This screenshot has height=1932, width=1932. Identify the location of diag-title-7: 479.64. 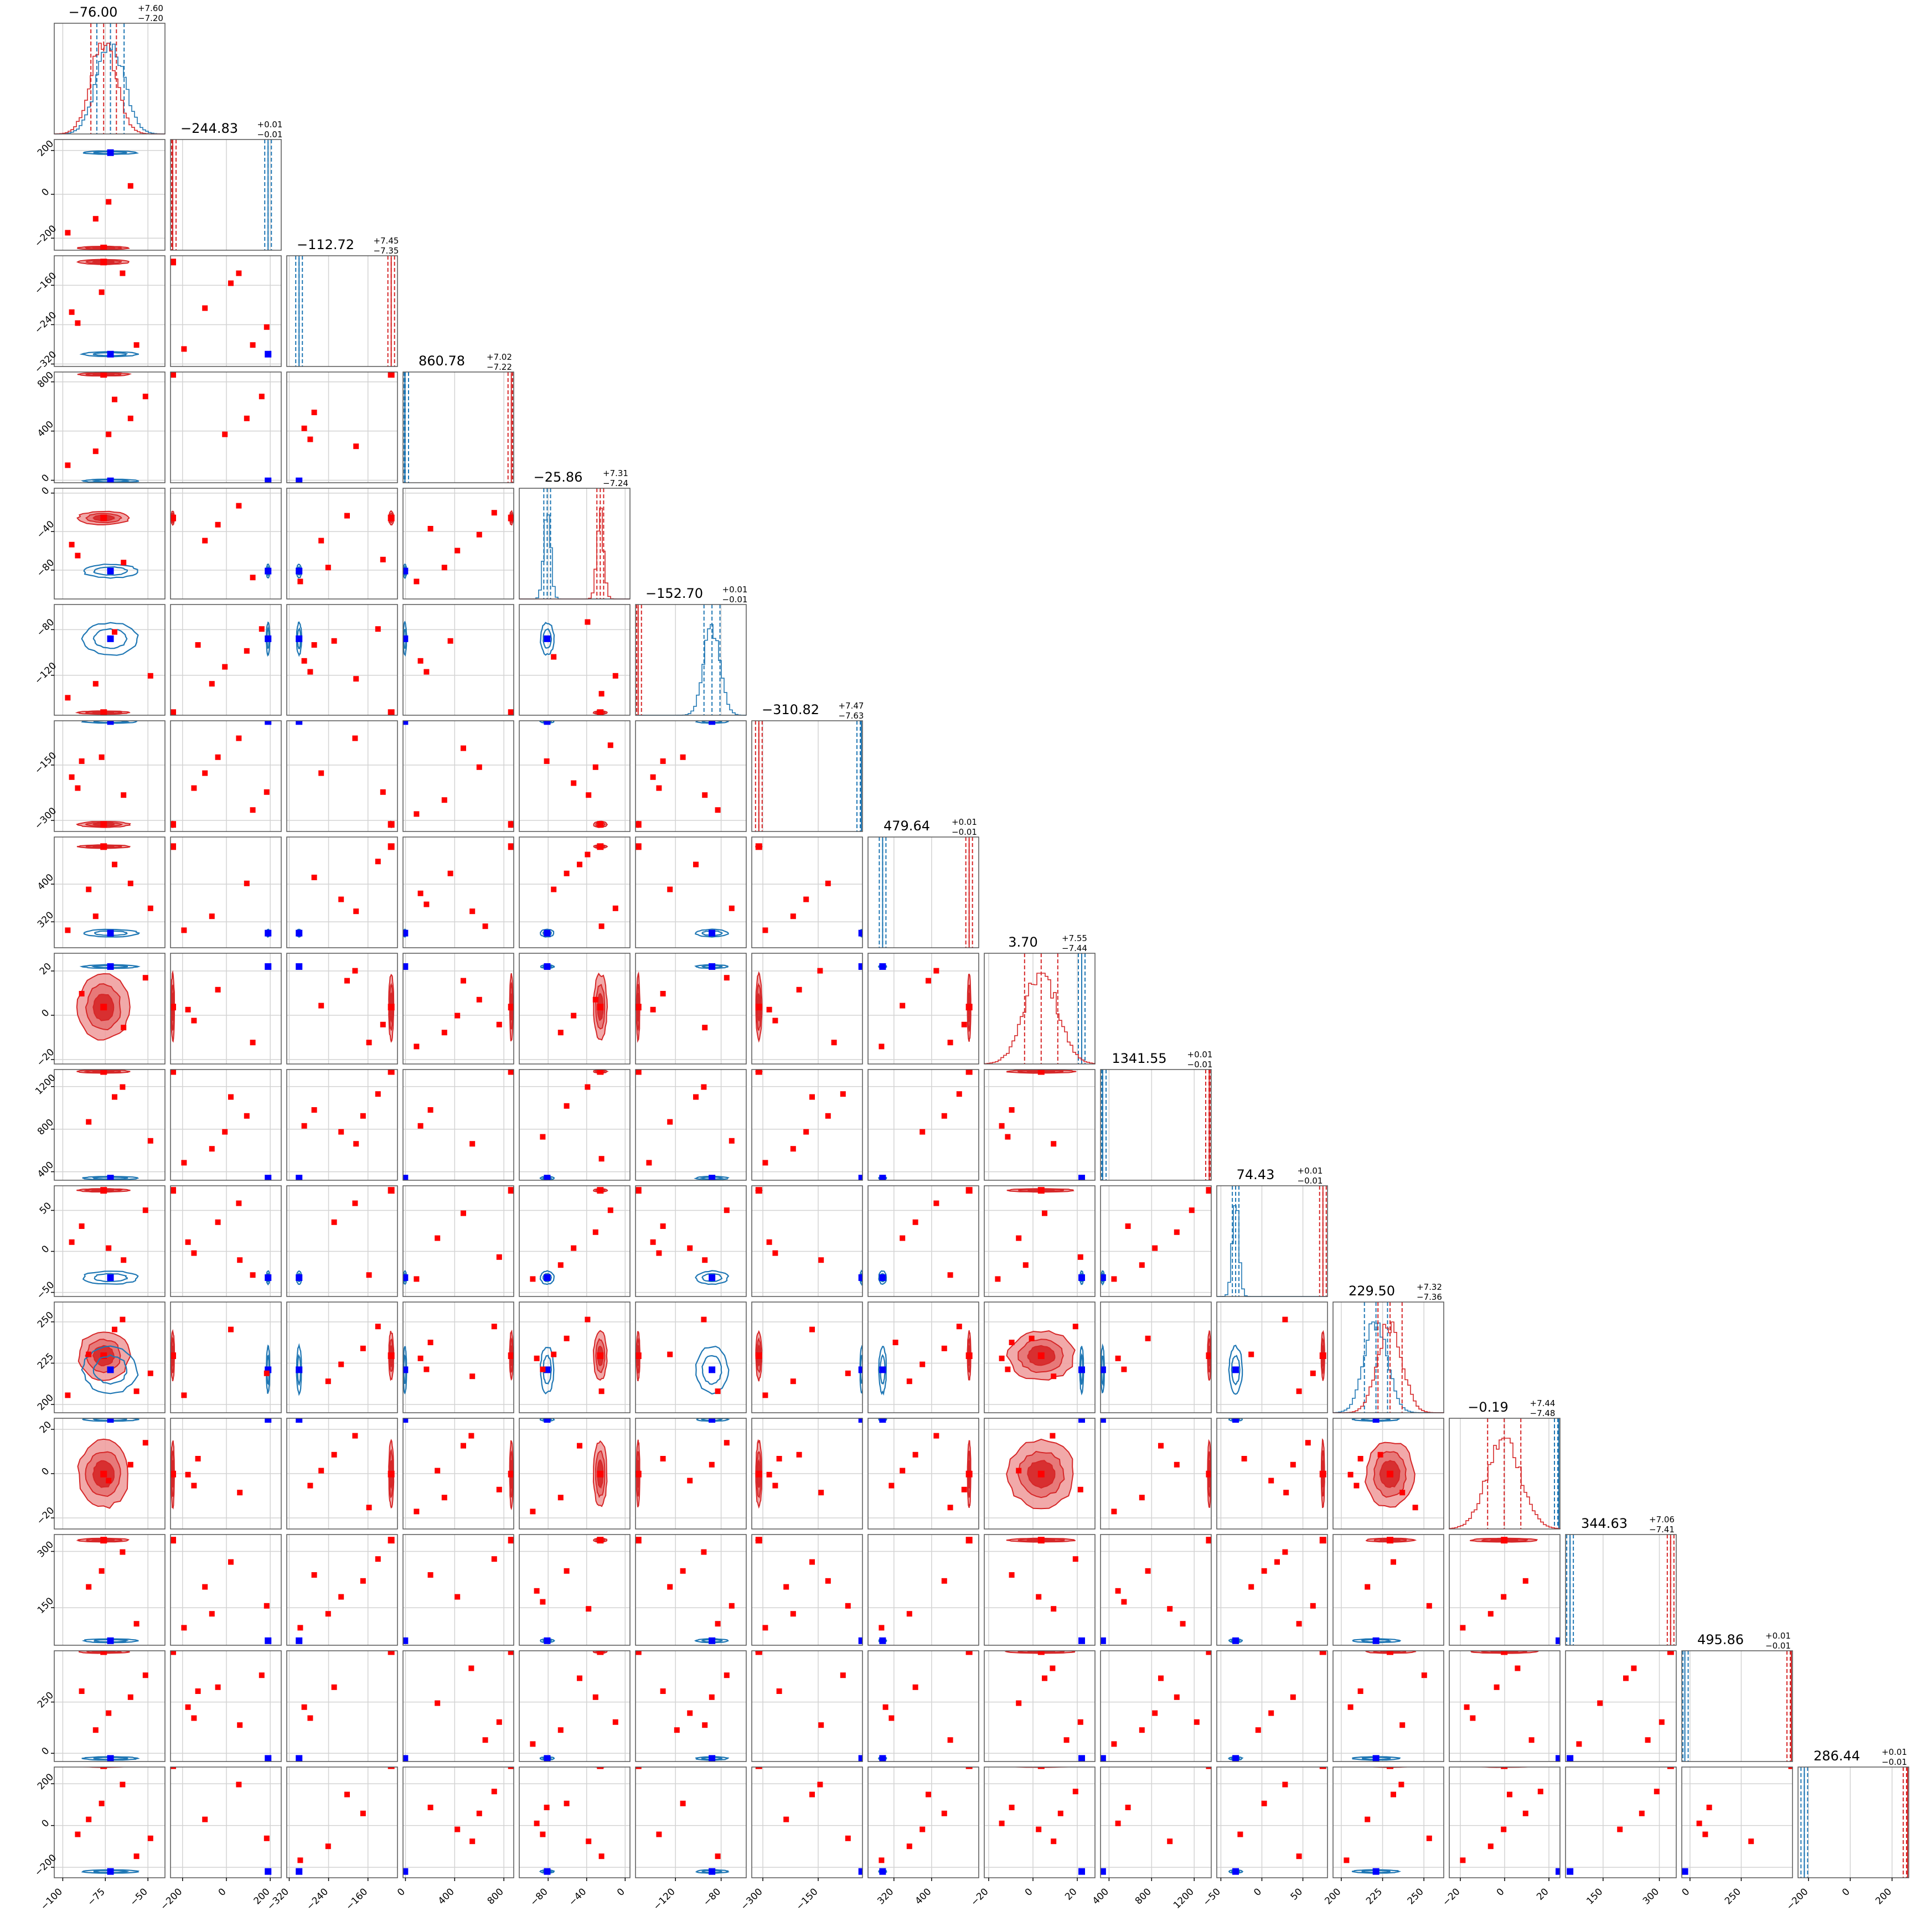
(907, 826).